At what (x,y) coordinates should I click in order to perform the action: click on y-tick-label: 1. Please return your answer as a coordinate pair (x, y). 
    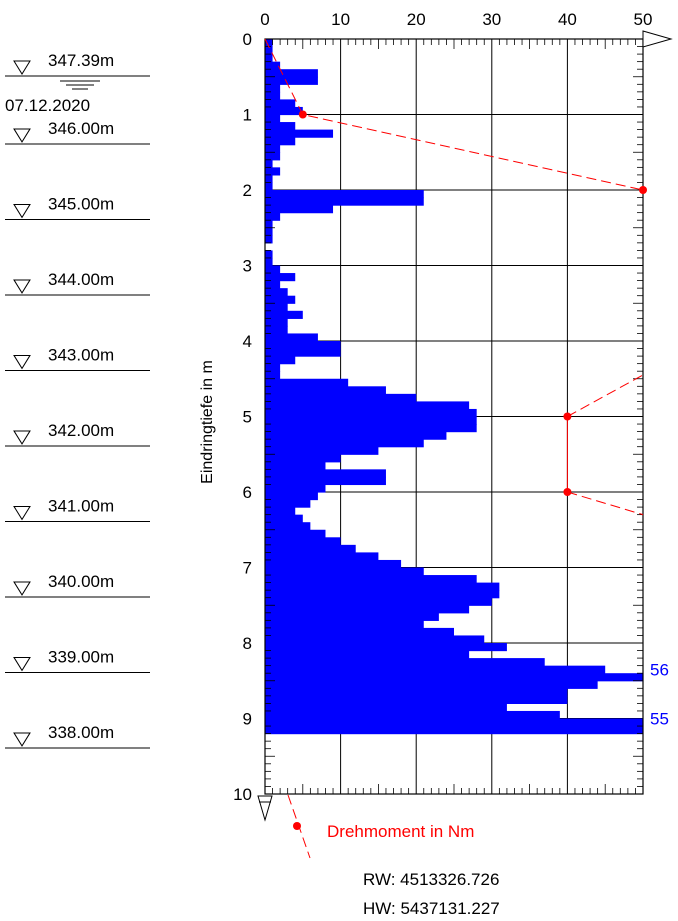
    Looking at the image, I should click on (247, 115).